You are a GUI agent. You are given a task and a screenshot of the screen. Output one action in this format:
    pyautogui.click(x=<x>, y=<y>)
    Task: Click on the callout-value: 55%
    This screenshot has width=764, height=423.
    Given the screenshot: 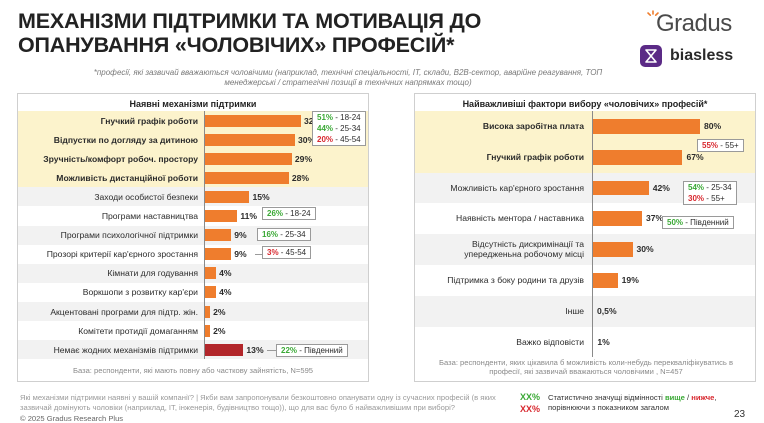 What is the action you would take?
    pyautogui.click(x=710, y=145)
    